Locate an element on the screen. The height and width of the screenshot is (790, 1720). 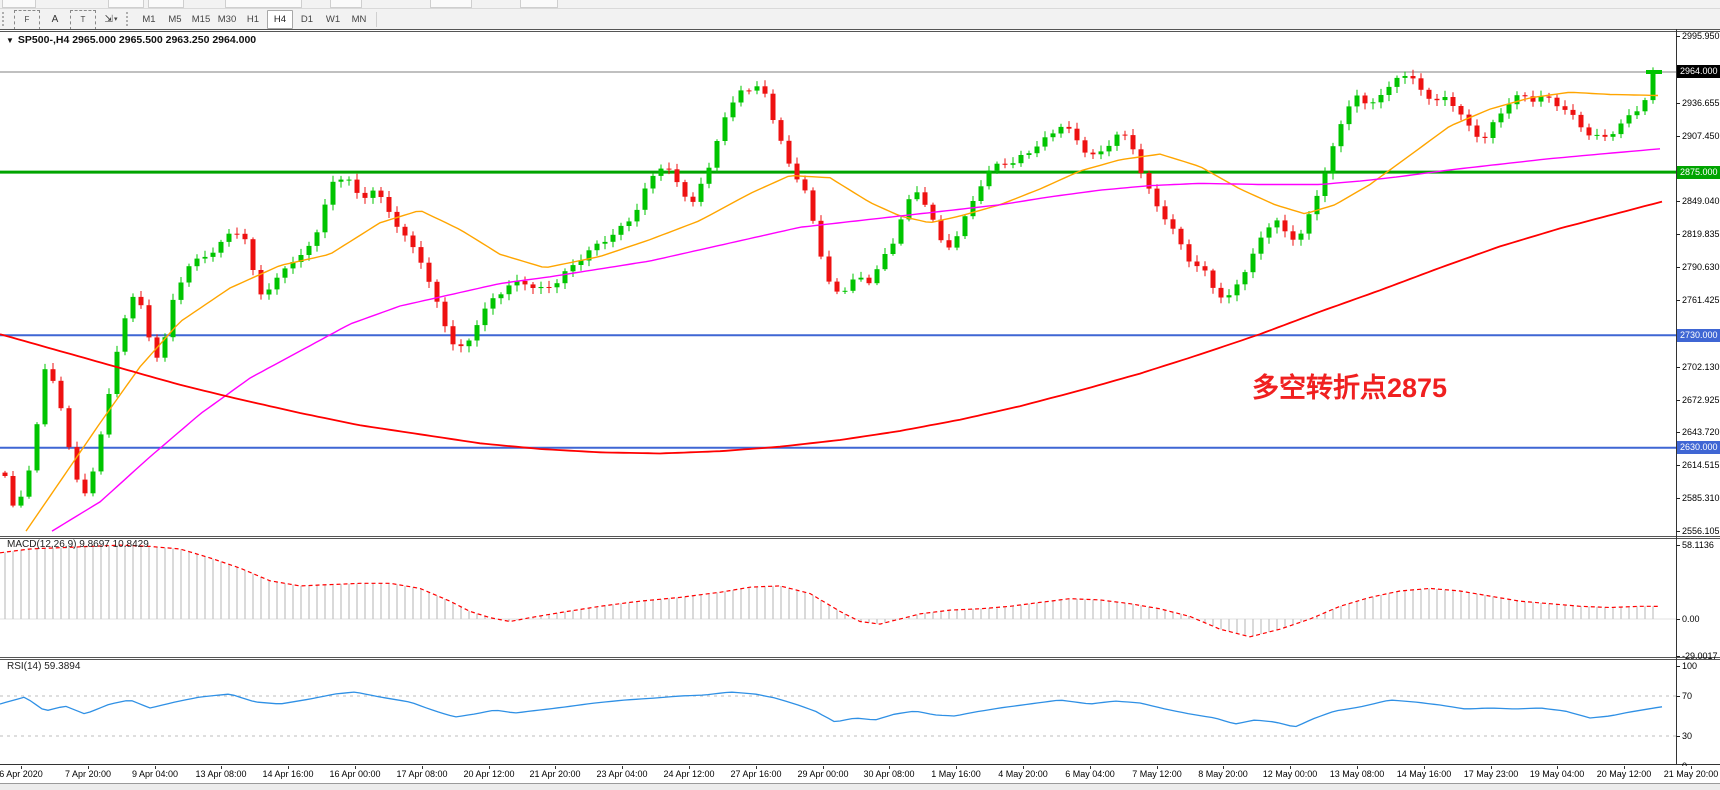
price-badge-2964.000: 2964.000 is located at coordinates (1698, 71).